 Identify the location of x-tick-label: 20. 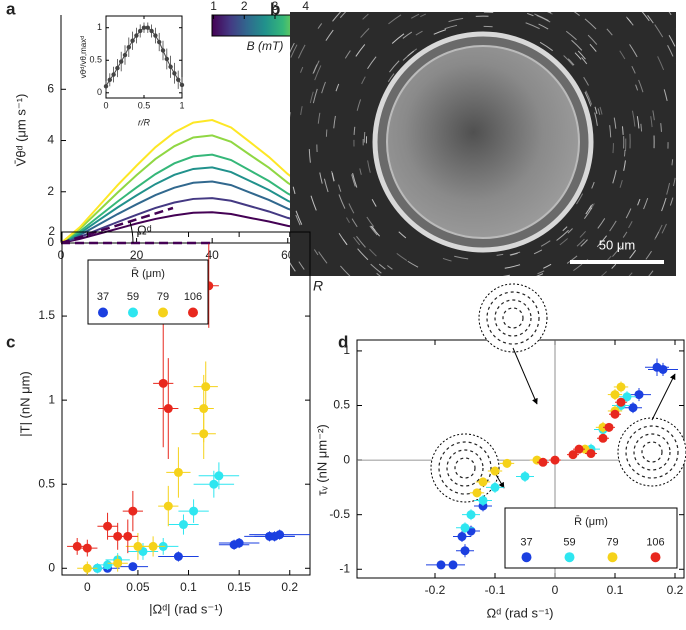
(137, 255).